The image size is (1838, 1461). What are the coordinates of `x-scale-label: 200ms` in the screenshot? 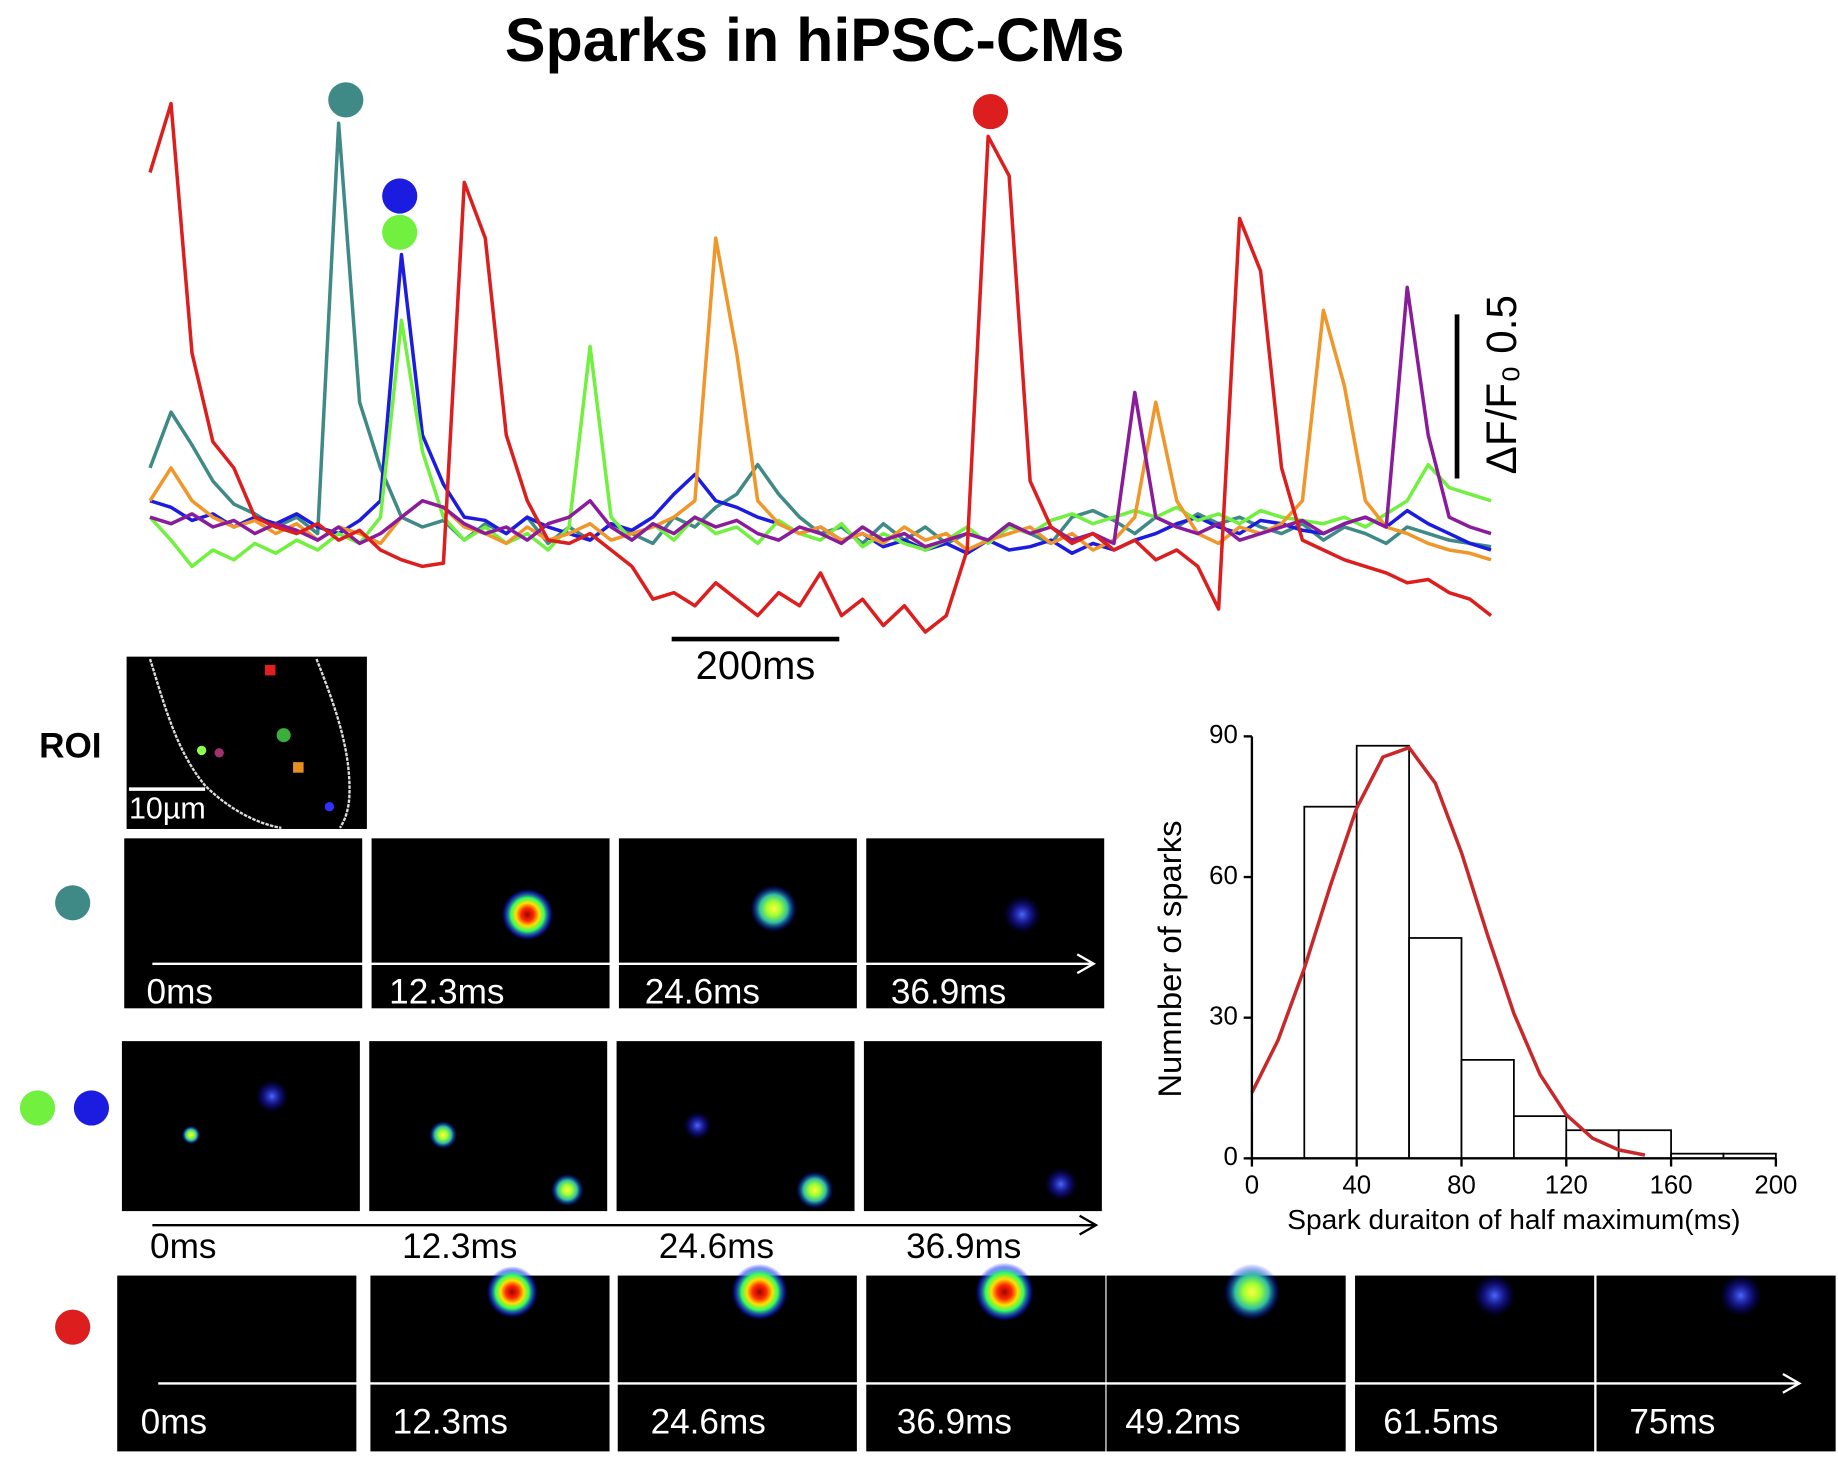 It's located at (756, 666).